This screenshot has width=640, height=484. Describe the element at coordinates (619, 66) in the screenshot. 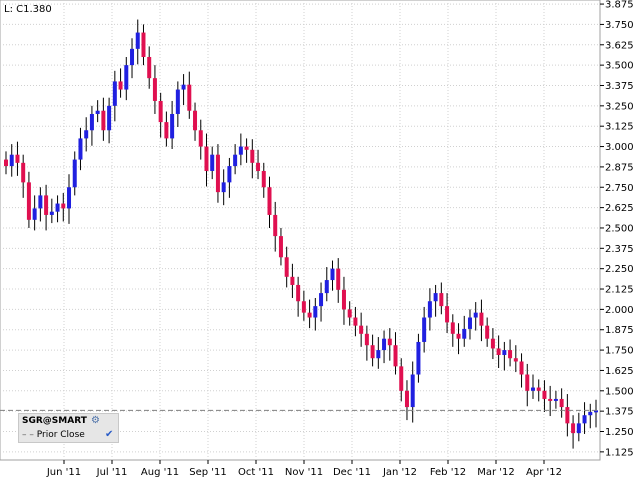

I see `y-tick-label: 3.500` at that location.